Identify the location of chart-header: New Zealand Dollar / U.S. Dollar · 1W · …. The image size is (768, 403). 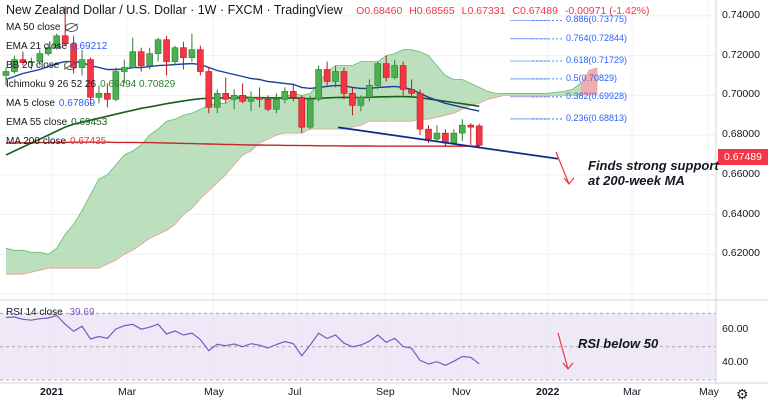
(328, 10).